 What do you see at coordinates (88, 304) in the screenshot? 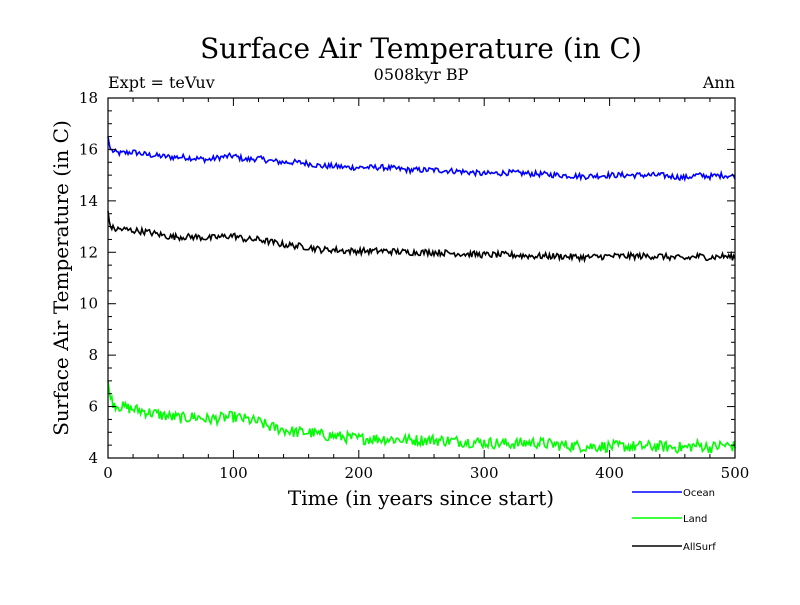
I see `y-tick-label: 10` at bounding box center [88, 304].